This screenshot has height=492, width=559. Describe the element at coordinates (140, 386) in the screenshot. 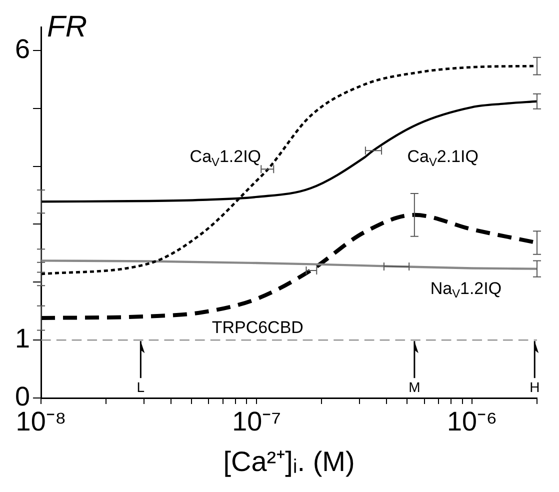

I see `annotation: L` at that location.